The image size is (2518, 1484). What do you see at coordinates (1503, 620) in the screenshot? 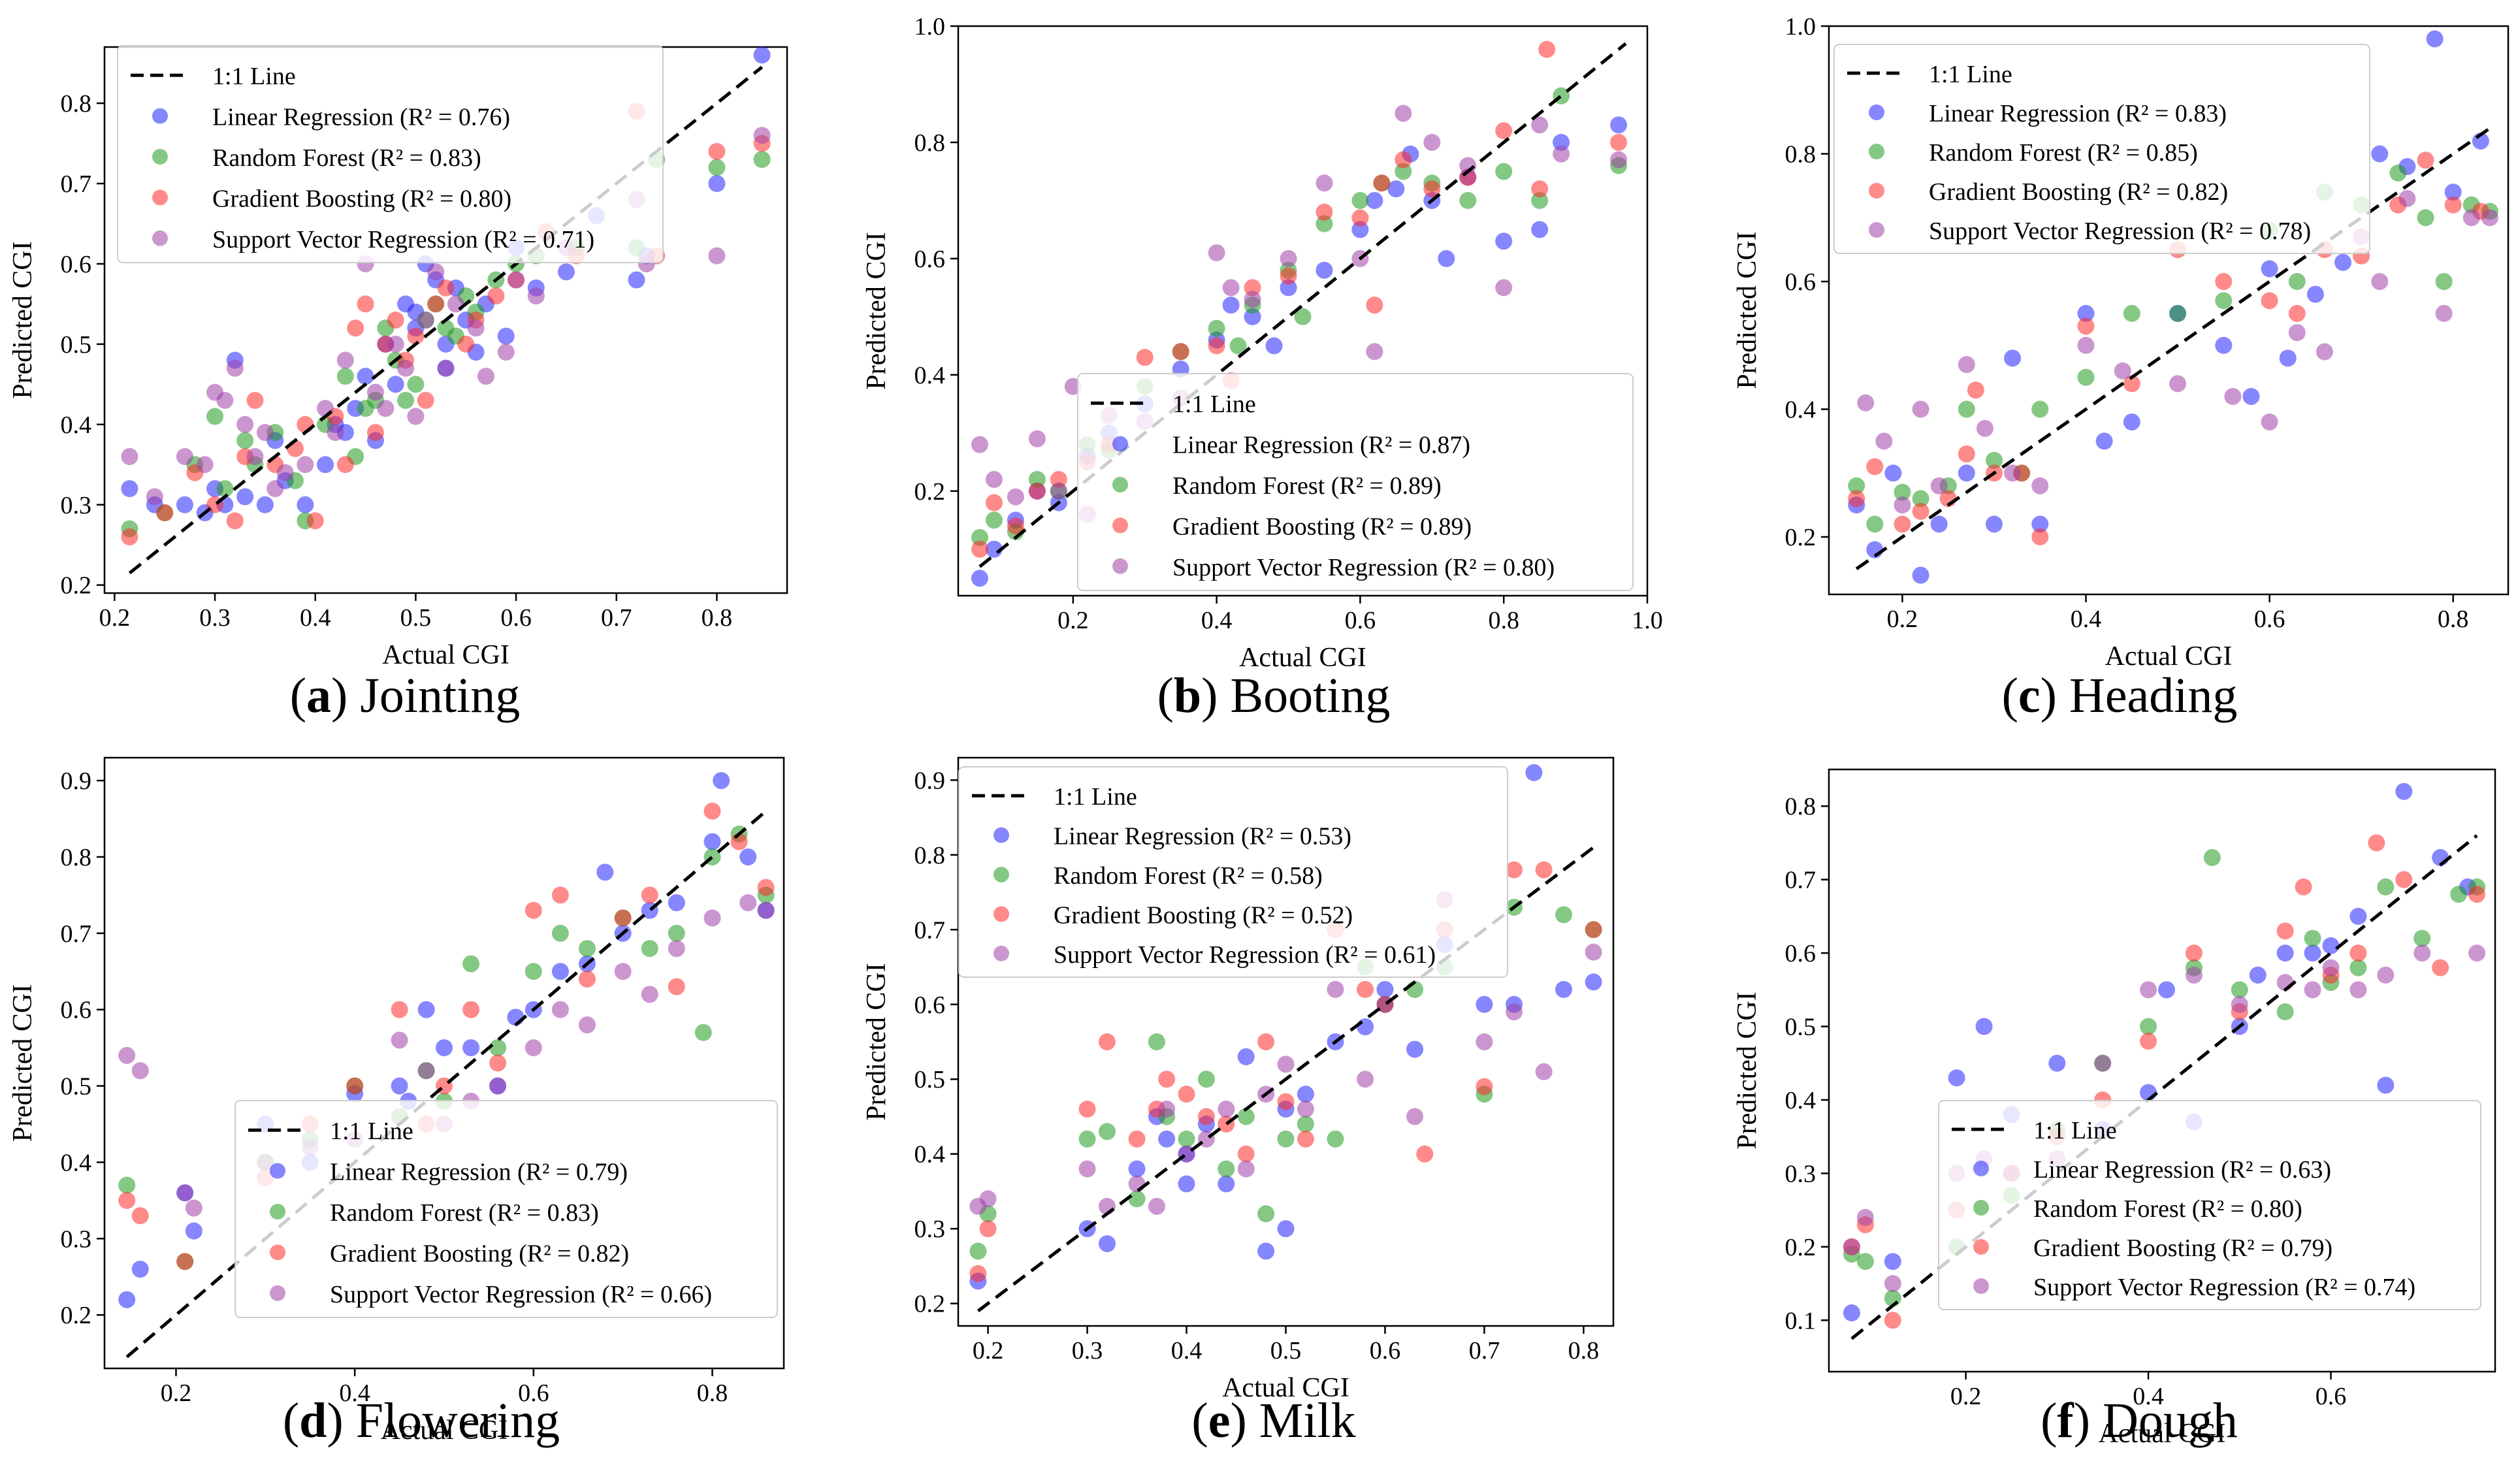
I see `x-tick-label: 0.8` at bounding box center [1503, 620].